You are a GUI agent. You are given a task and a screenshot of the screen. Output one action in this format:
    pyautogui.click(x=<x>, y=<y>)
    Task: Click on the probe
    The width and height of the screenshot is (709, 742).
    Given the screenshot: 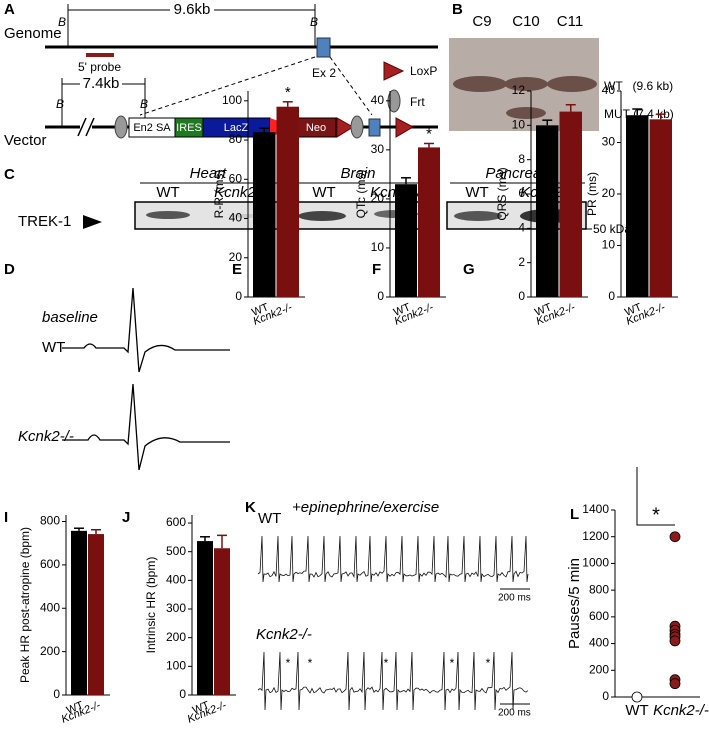 What is the action you would take?
    pyautogui.click(x=100, y=55)
    